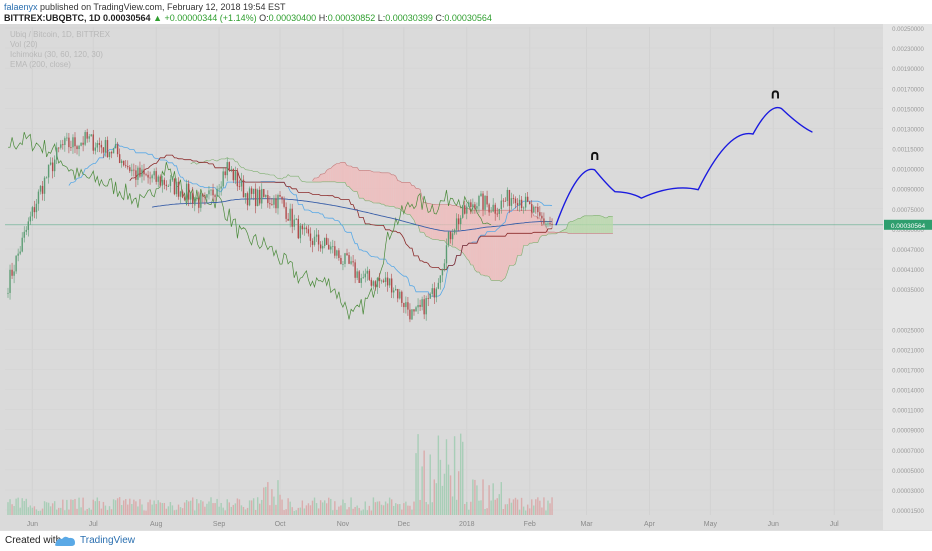 This screenshot has width=932, height=551. Describe the element at coordinates (594, 156) in the screenshot. I see `peak-marker-icon: ∩` at that location.